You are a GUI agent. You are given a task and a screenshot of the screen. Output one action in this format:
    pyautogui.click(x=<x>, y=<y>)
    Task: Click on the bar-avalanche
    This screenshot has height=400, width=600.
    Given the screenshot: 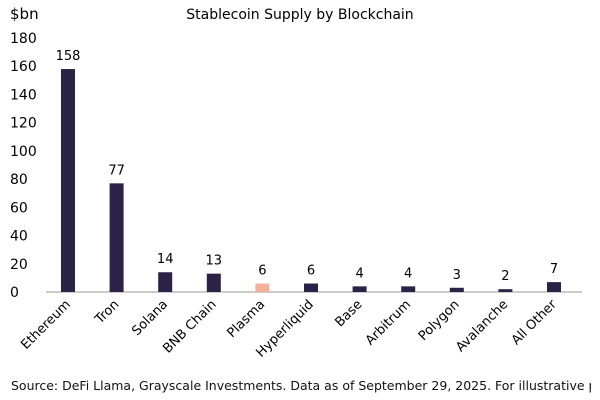 What is the action you would take?
    pyautogui.click(x=505, y=290)
    